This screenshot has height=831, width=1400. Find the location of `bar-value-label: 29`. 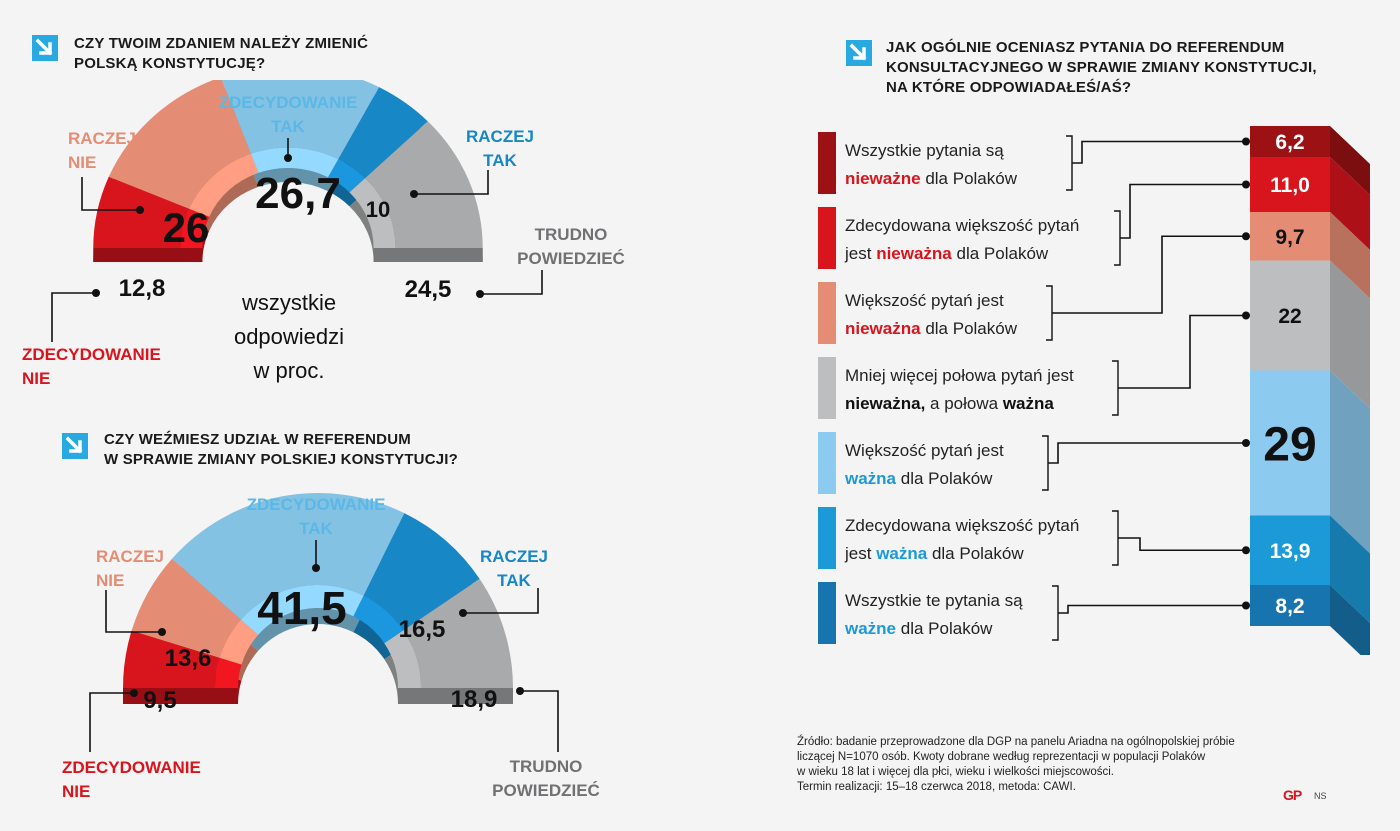

bar-value-label: 29 is located at coordinates (1289, 444).